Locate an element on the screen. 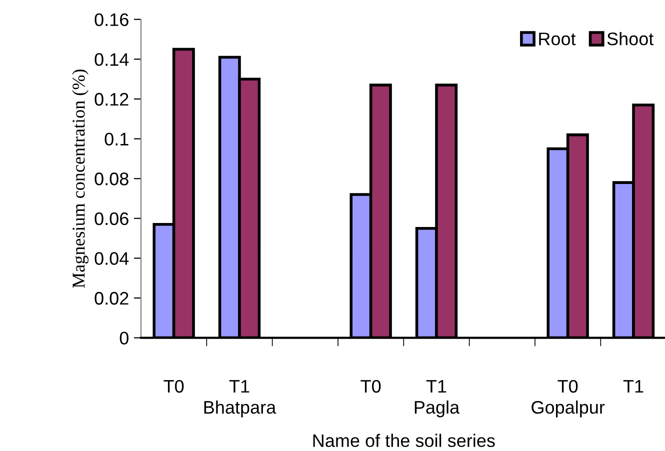  y-tick-label: 0.02 is located at coordinates (111, 298).